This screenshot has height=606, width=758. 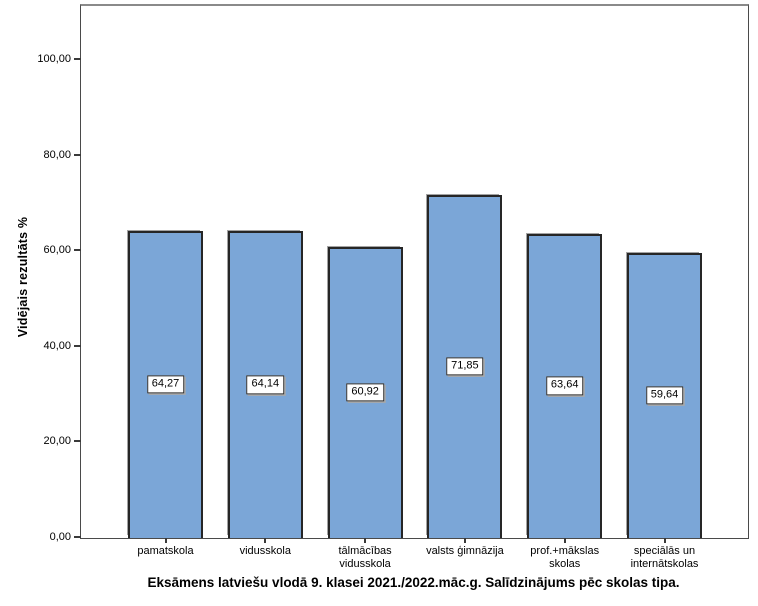 I want to click on y-tick-label: 80,00, so click(x=57, y=154).